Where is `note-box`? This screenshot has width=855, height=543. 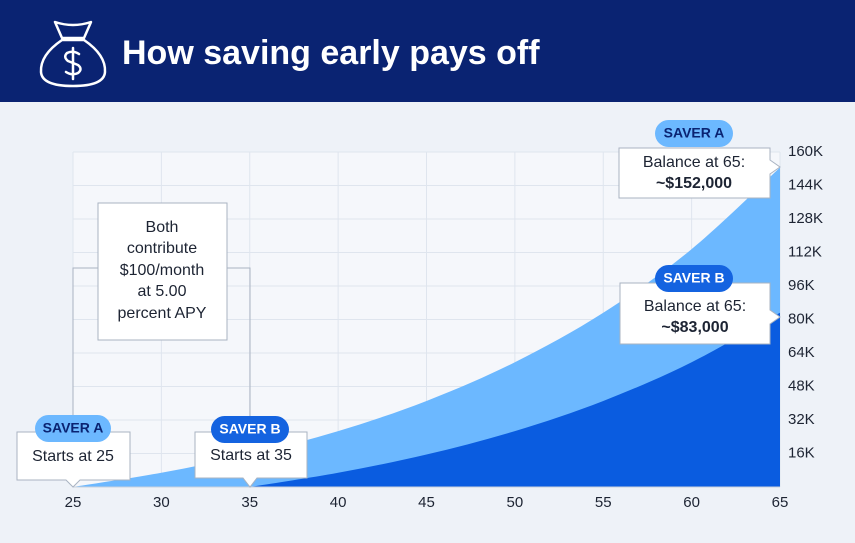
note-box is located at coordinates (162, 271).